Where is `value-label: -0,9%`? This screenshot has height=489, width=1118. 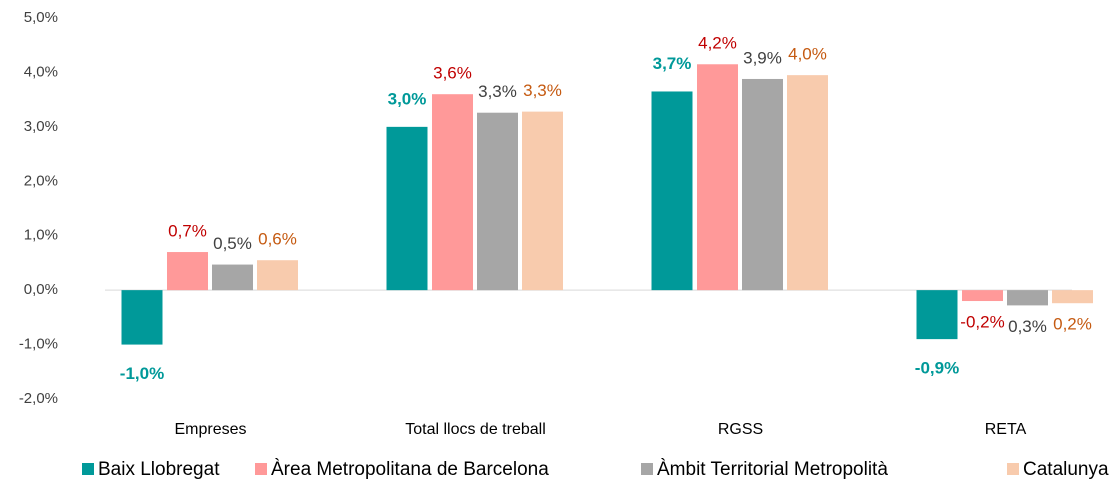 value-label: -0,9% is located at coordinates (937, 368).